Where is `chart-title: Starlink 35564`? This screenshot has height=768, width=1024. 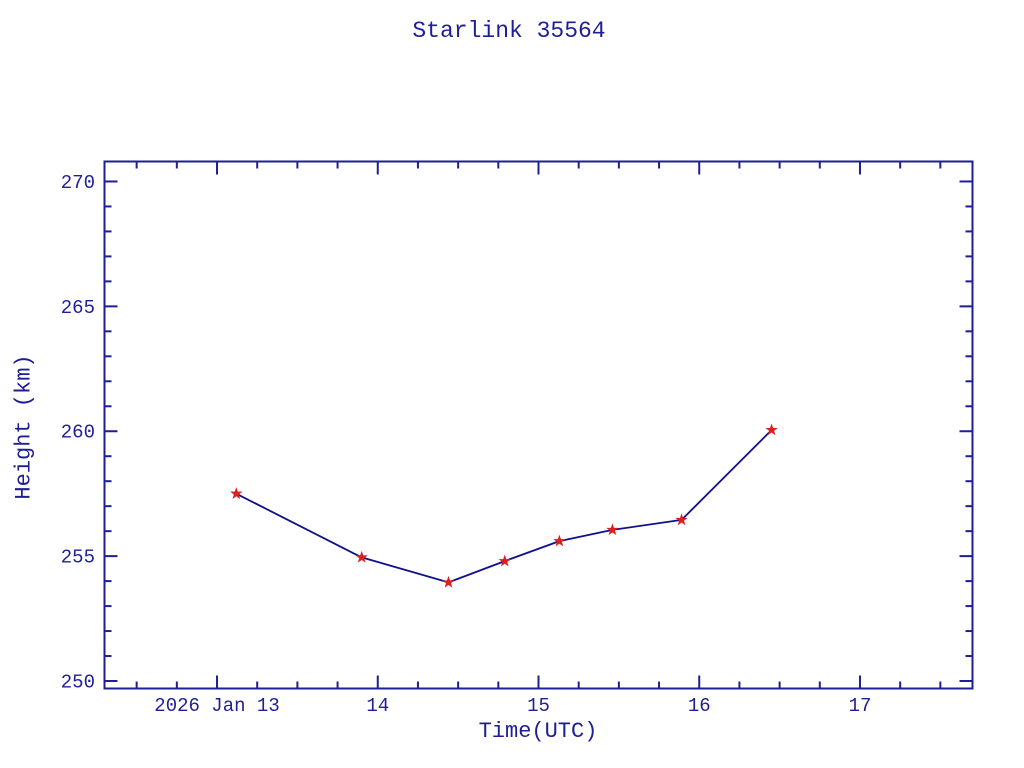 chart-title: Starlink 35564 is located at coordinates (509, 31).